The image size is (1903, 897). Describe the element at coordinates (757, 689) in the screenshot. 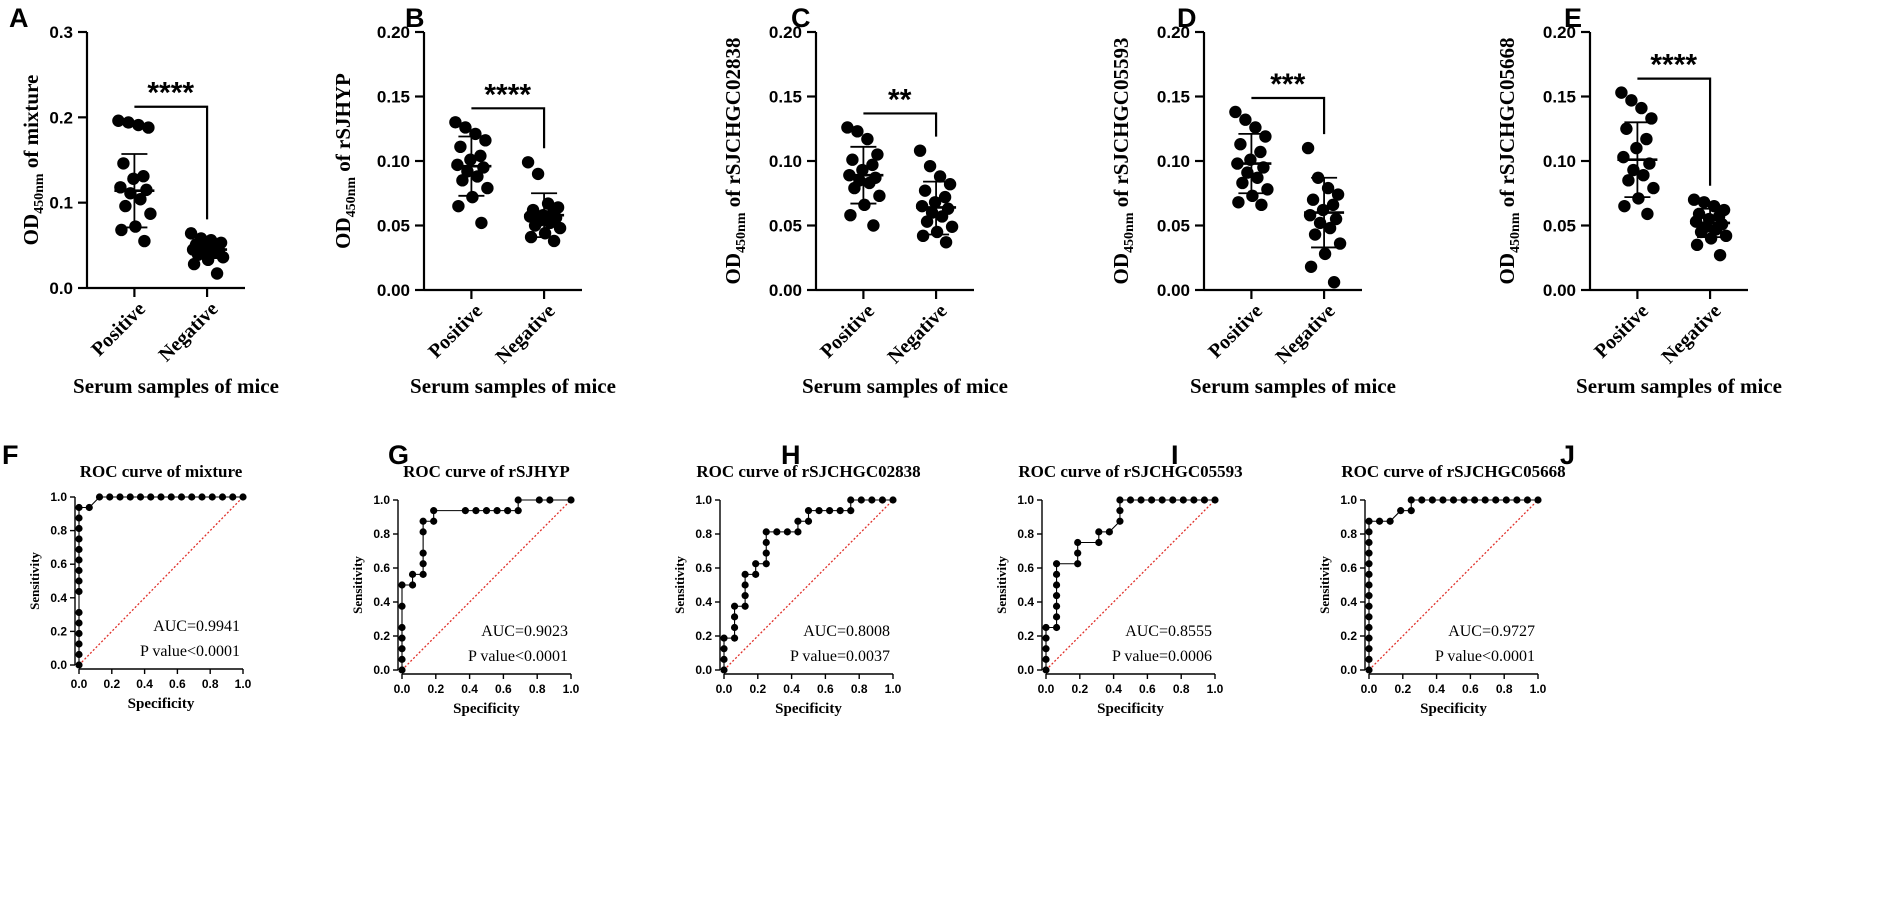

I see `x-tick-label: 0.2` at that location.